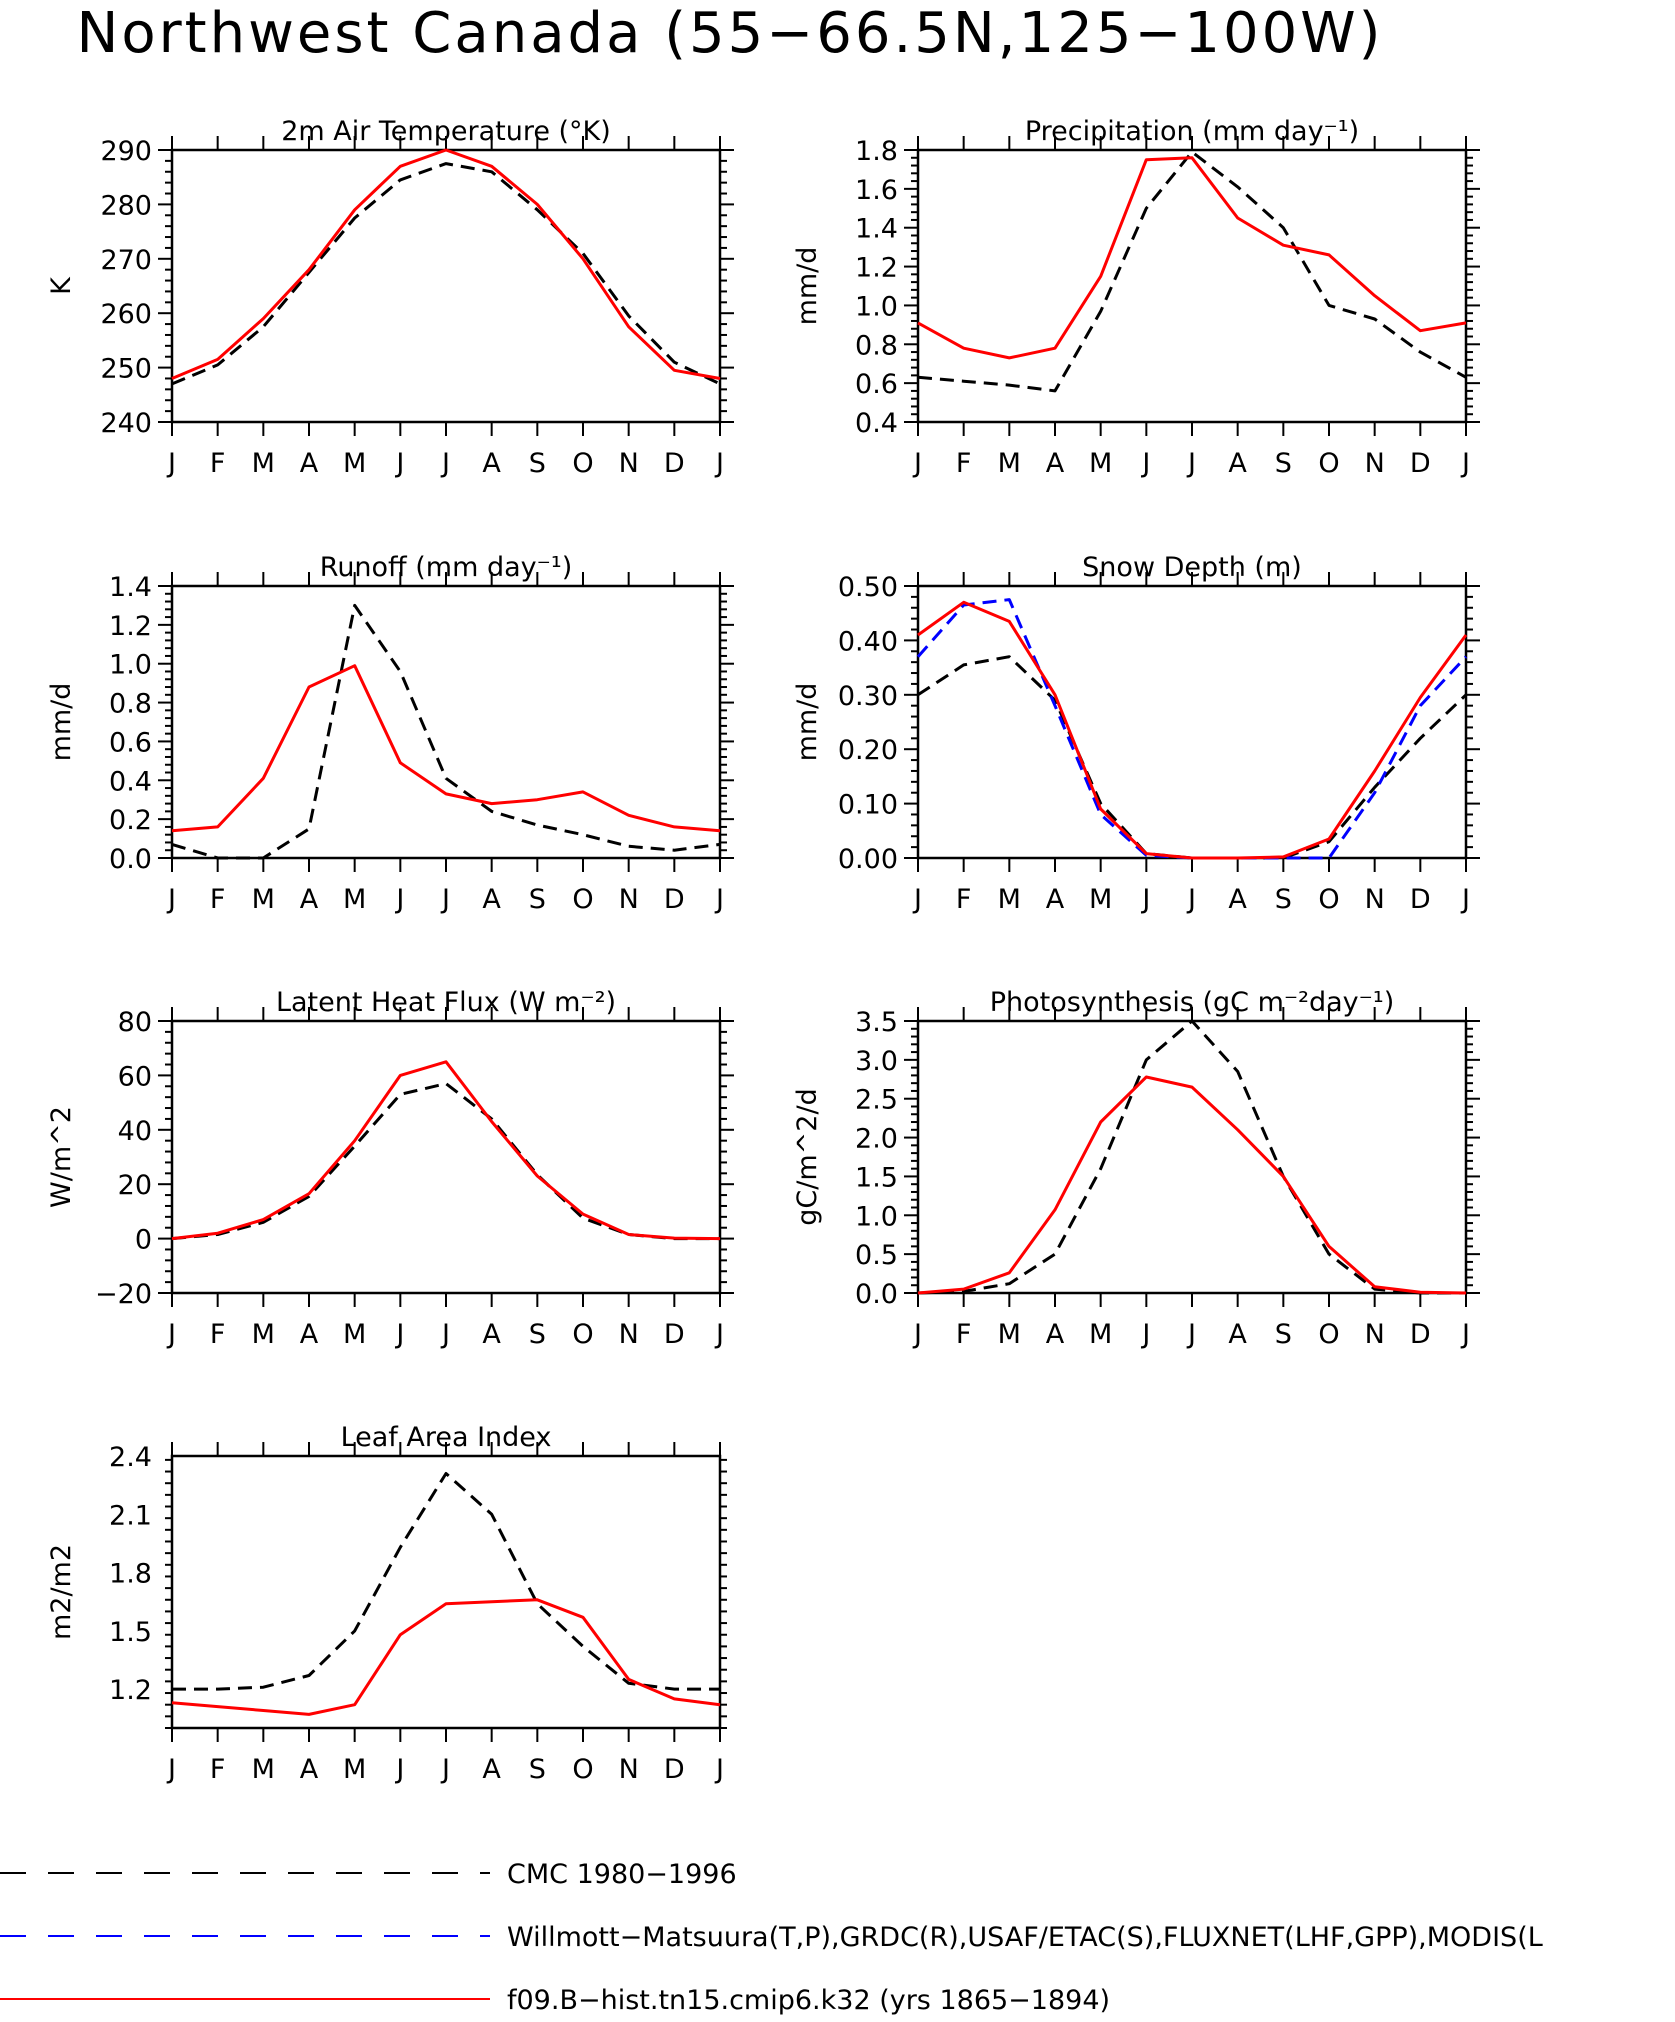  What do you see at coordinates (130, 1457) in the screenshot?
I see `y-tick-label: 2.4` at bounding box center [130, 1457].